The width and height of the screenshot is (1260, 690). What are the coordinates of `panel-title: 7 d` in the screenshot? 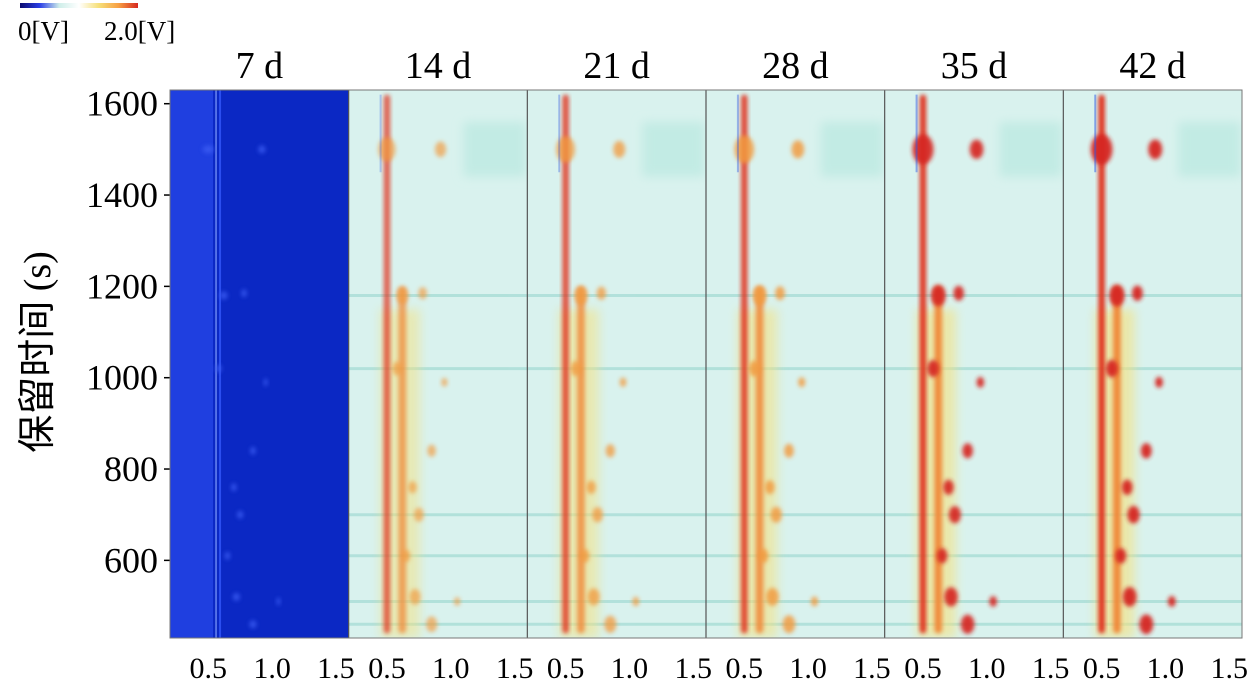 It's located at (260, 66).